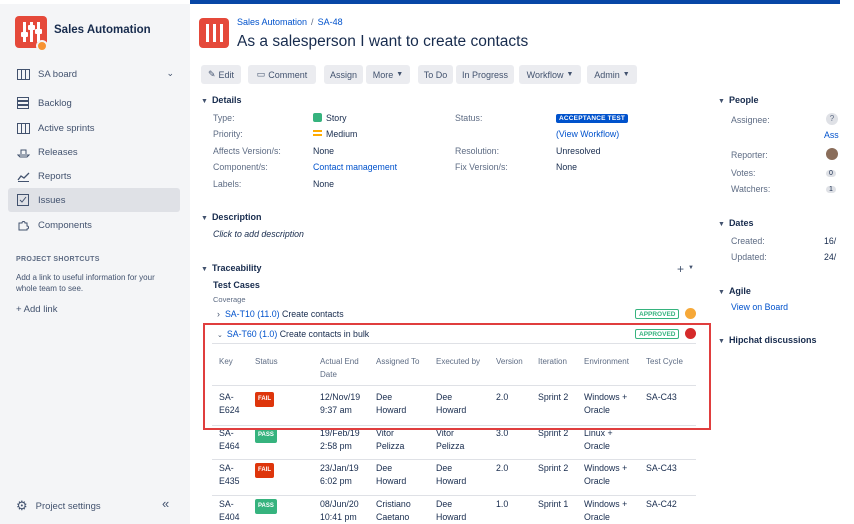  What do you see at coordinates (214, 33) in the screenshot?
I see `project-avatar-icon` at bounding box center [214, 33].